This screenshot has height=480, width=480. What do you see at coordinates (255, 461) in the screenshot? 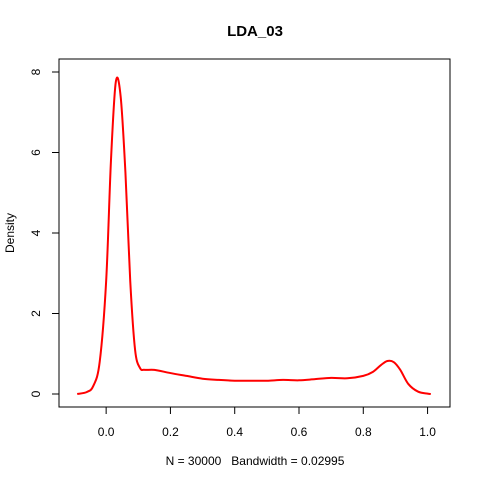
I see `x-axis-label: N = 30000 Bandwidth = 0.02995` at bounding box center [255, 461].